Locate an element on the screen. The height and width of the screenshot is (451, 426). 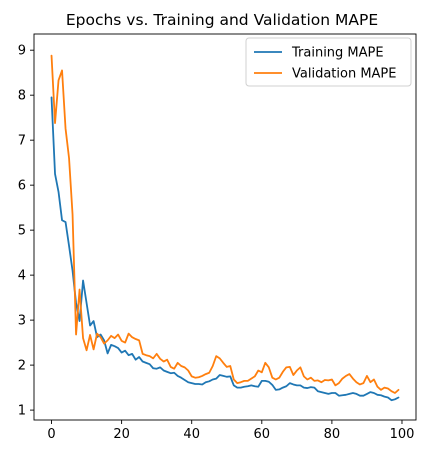
y-tick-label: 3 is located at coordinates (22, 321).